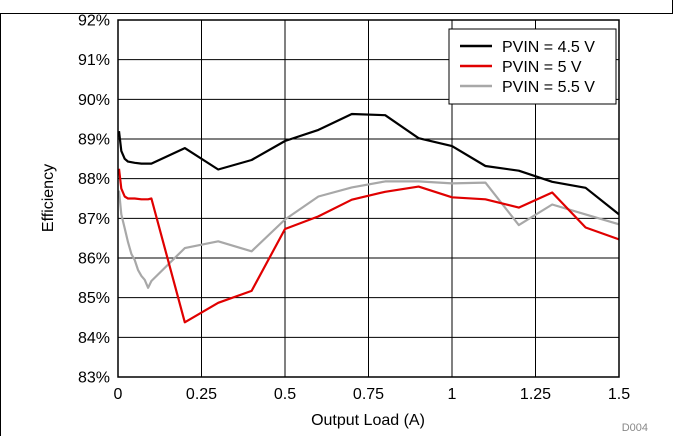  What do you see at coordinates (94, 60) in the screenshot?
I see `y-tick-label: 91%` at bounding box center [94, 60].